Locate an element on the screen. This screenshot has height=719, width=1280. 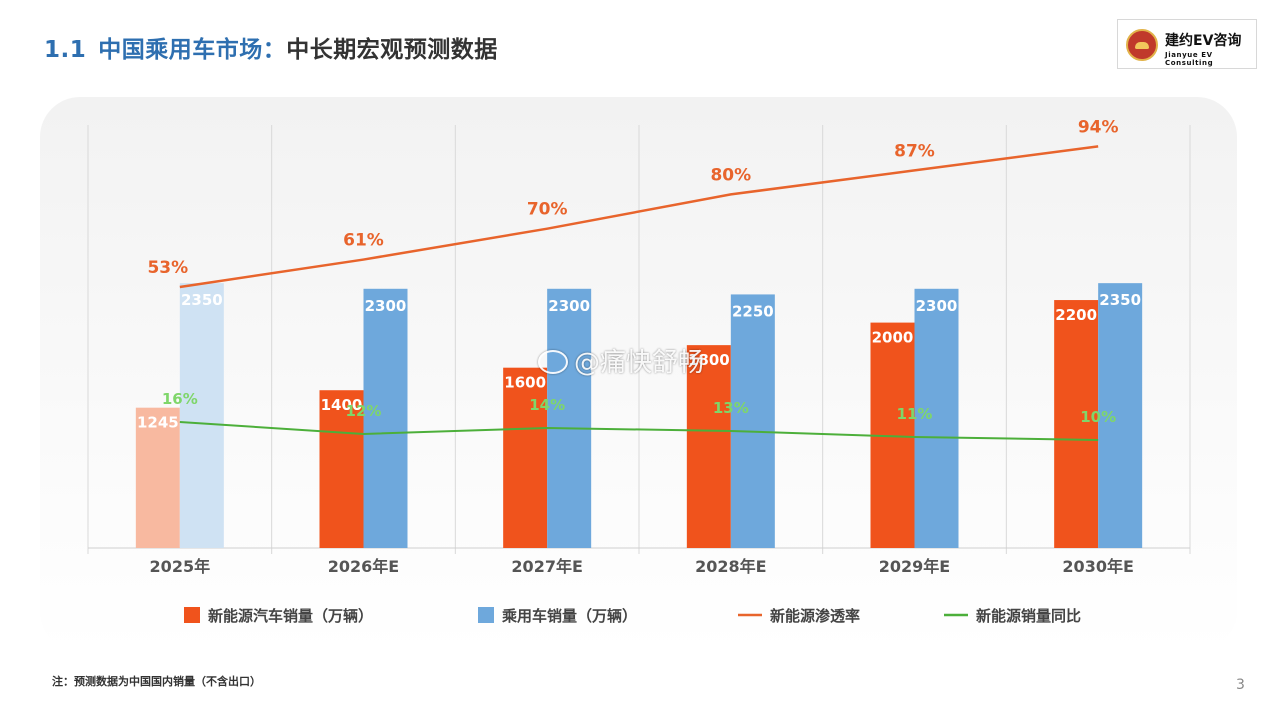
data-label-penetration: 94% is located at coordinates (1098, 127).